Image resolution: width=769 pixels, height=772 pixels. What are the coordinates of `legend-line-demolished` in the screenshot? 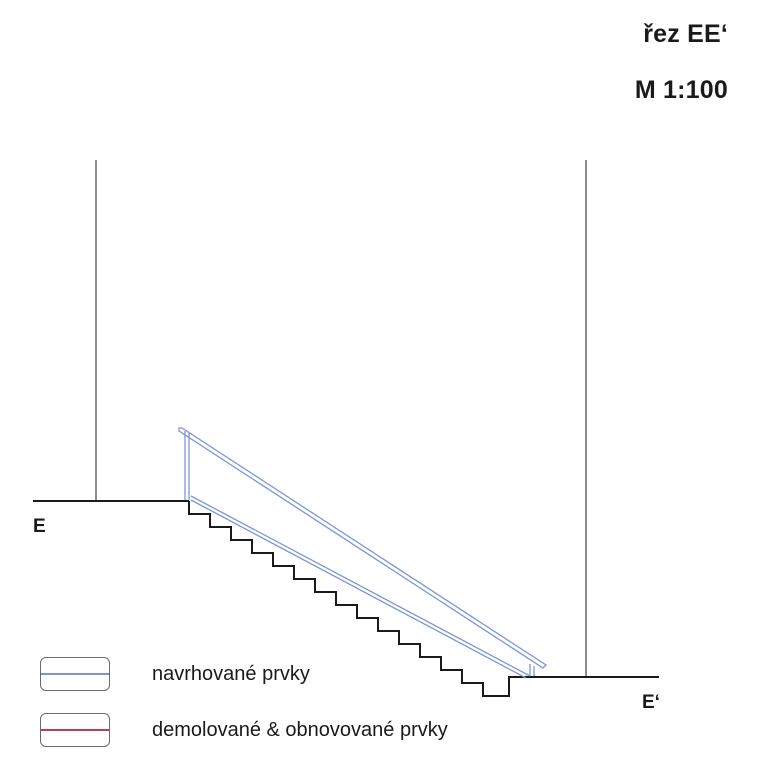 It's located at (75, 730).